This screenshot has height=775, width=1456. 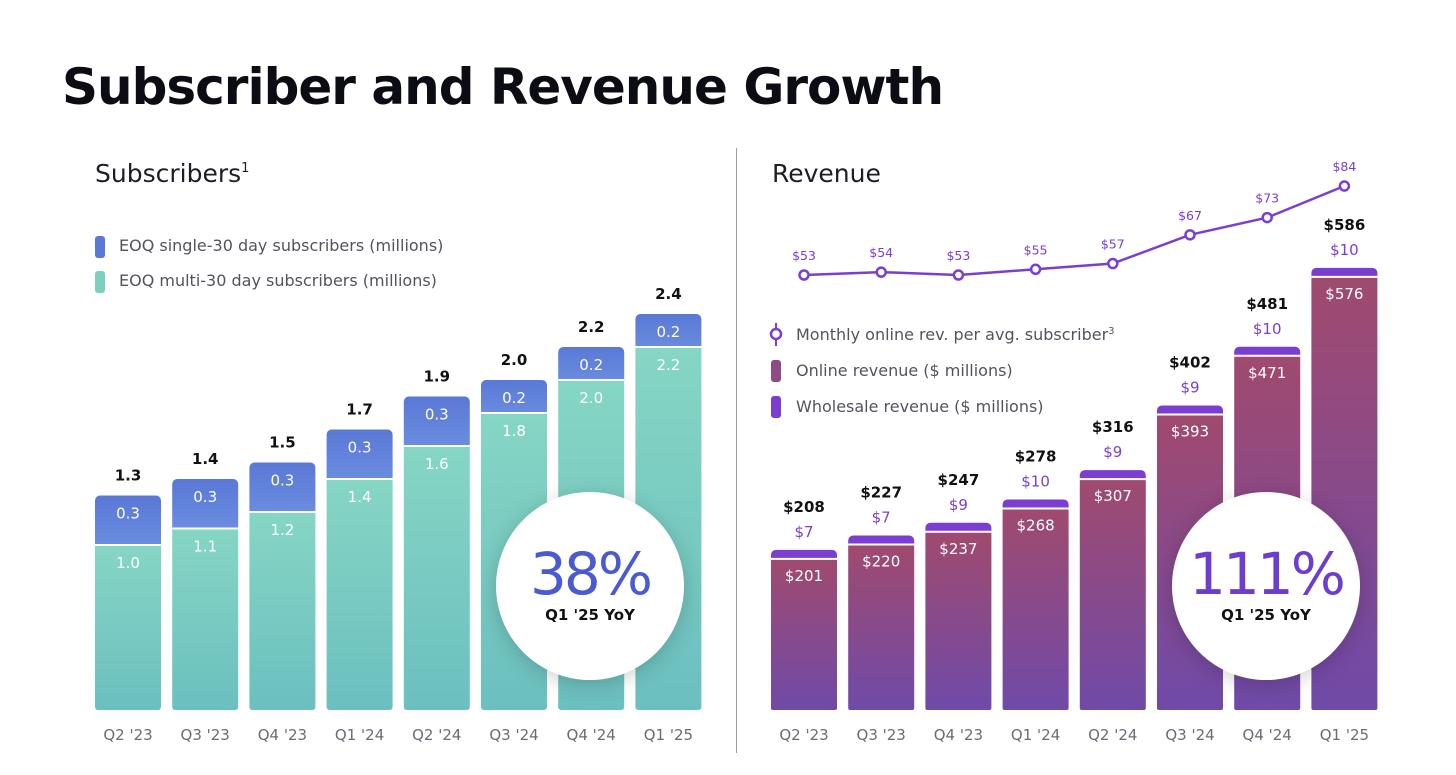 I want to click on legend-swatch-online, so click(x=776, y=371).